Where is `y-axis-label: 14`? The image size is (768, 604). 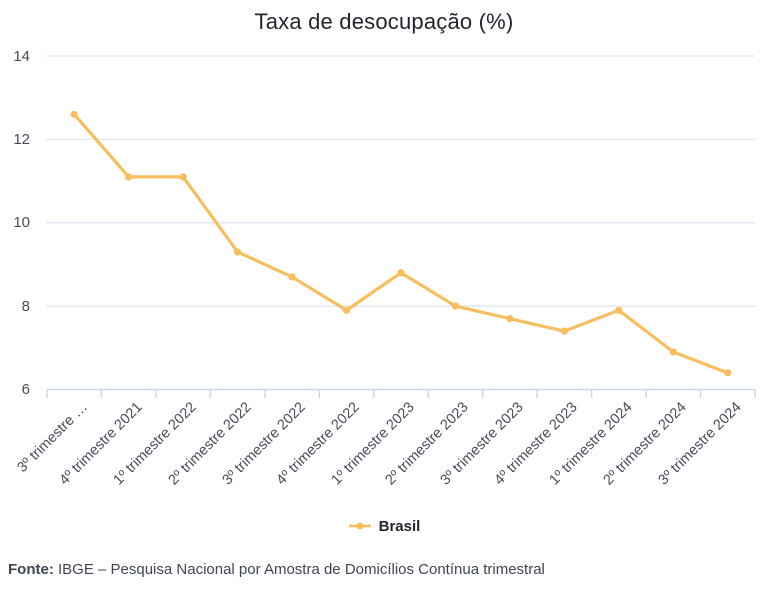 y-axis-label: 14 is located at coordinates (21, 56).